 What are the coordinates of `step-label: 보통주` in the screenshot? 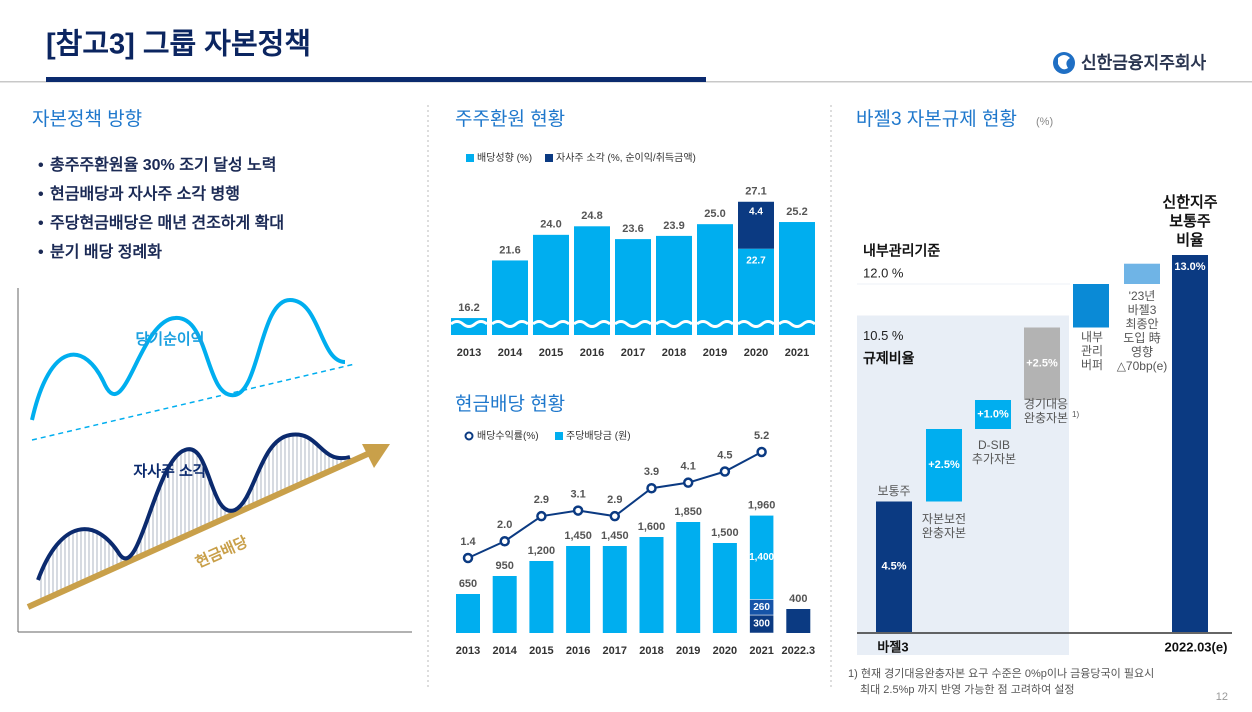 It's located at (893, 491).